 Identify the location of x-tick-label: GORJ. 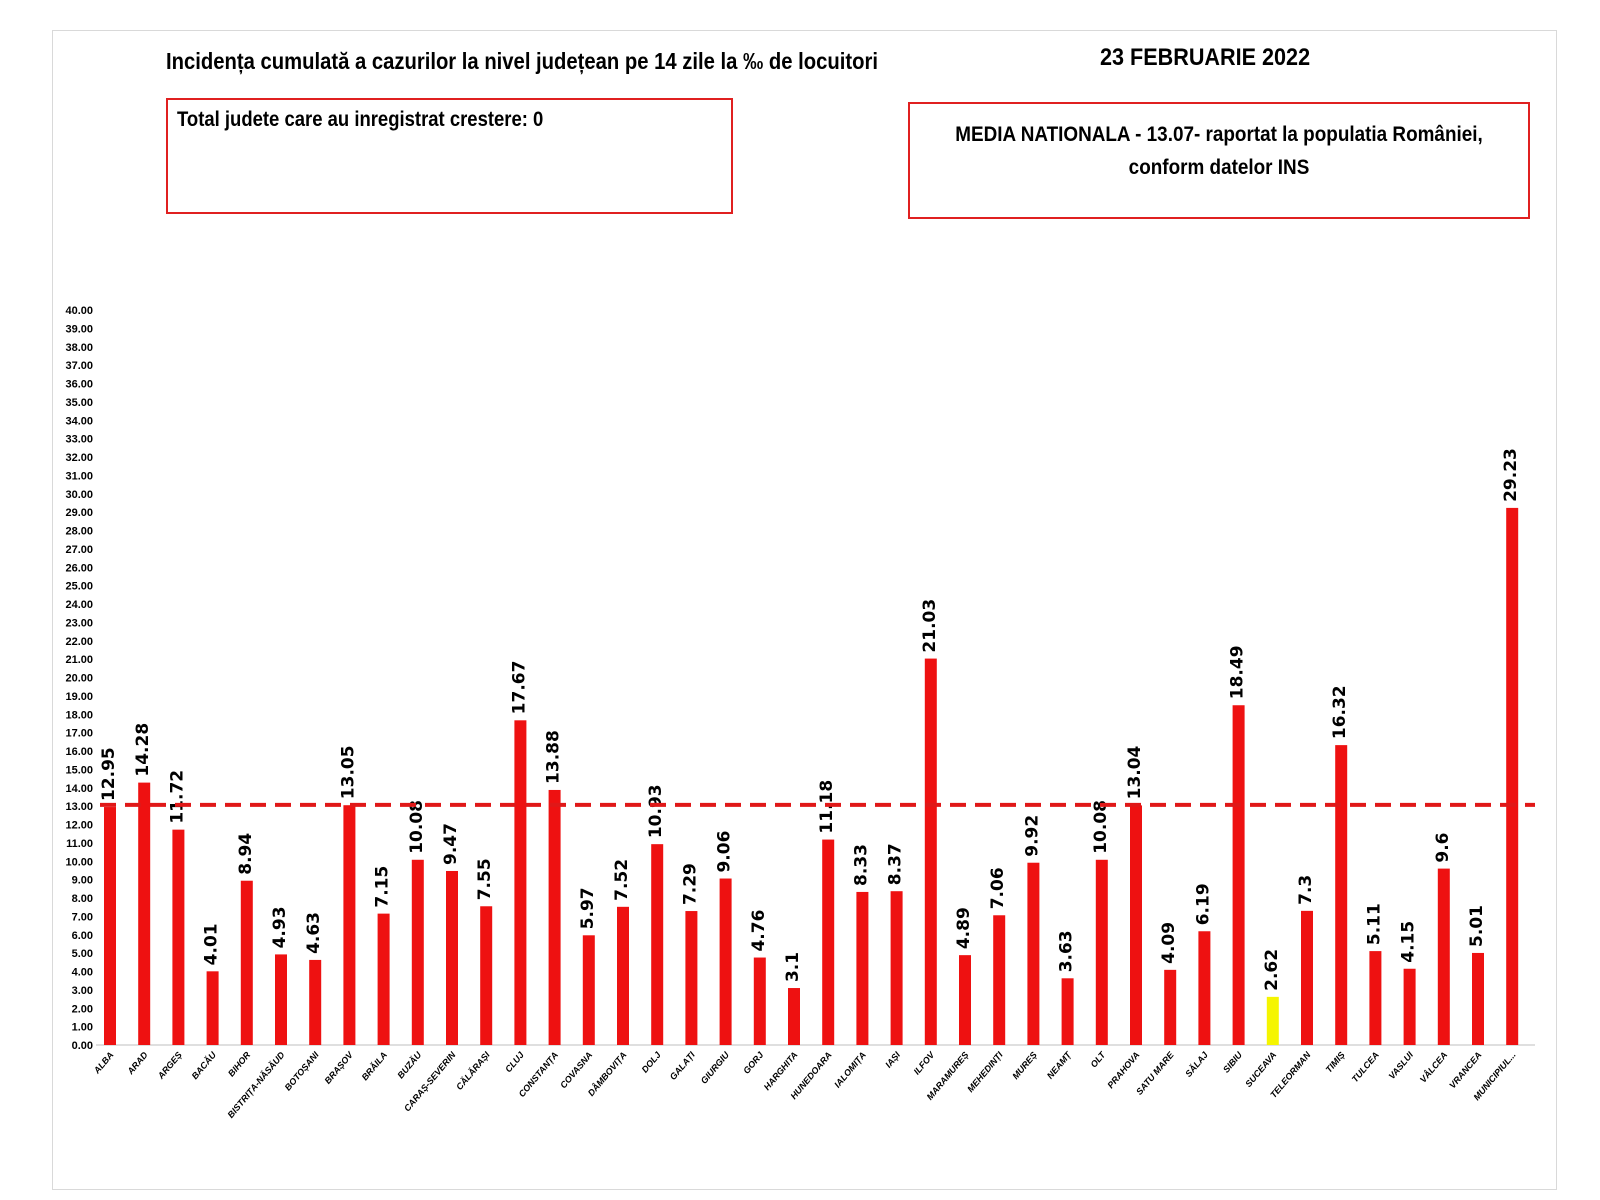
(753, 1062).